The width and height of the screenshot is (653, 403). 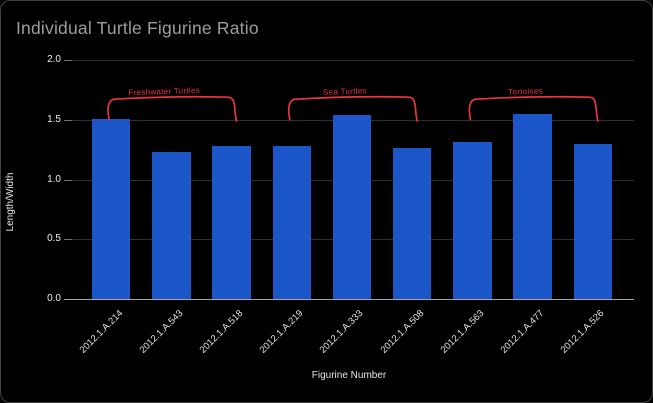 I want to click on x-tick-label: 2012.1.A.518, so click(x=221, y=332).